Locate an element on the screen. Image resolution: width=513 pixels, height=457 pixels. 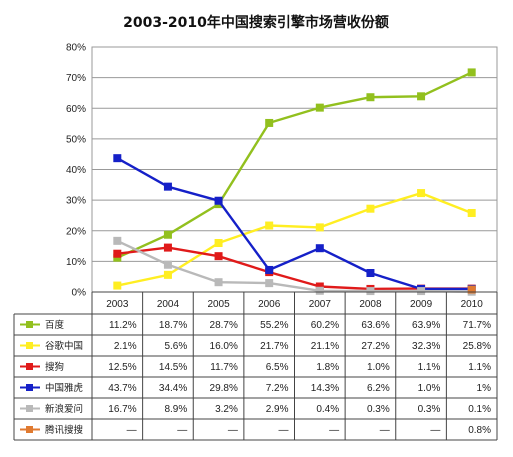
data-label: 28.7% is located at coordinates (224, 325).